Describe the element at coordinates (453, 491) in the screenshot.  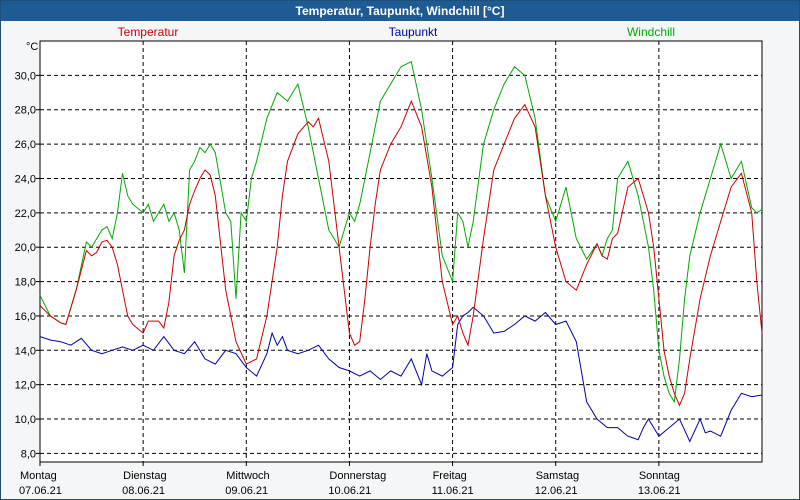
I see `x-tick-date: 11.06.21` at that location.